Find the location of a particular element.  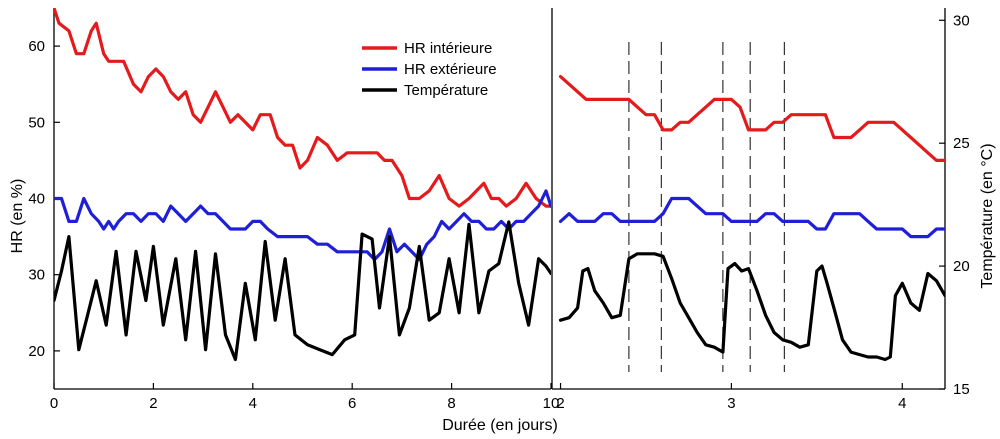

y-tick-label-left: 20 is located at coordinates (36, 351).